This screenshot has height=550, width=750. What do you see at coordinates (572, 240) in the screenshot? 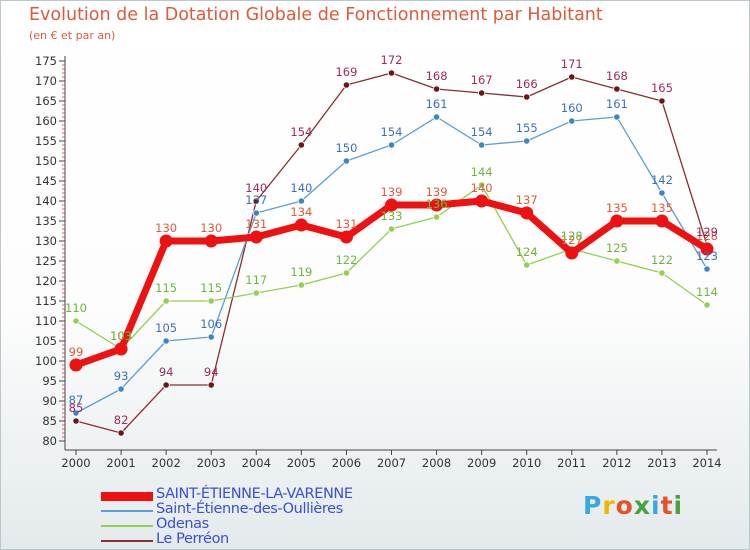
I see `data-label: 127` at bounding box center [572, 240].